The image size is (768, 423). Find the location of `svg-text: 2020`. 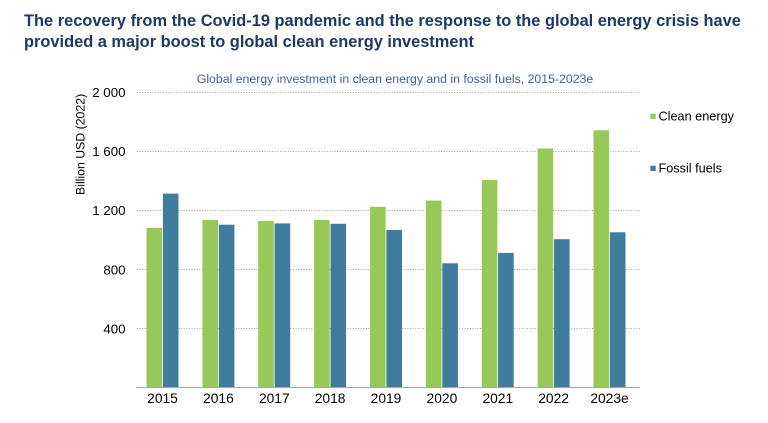

svg-text: 2020 is located at coordinates (442, 398).